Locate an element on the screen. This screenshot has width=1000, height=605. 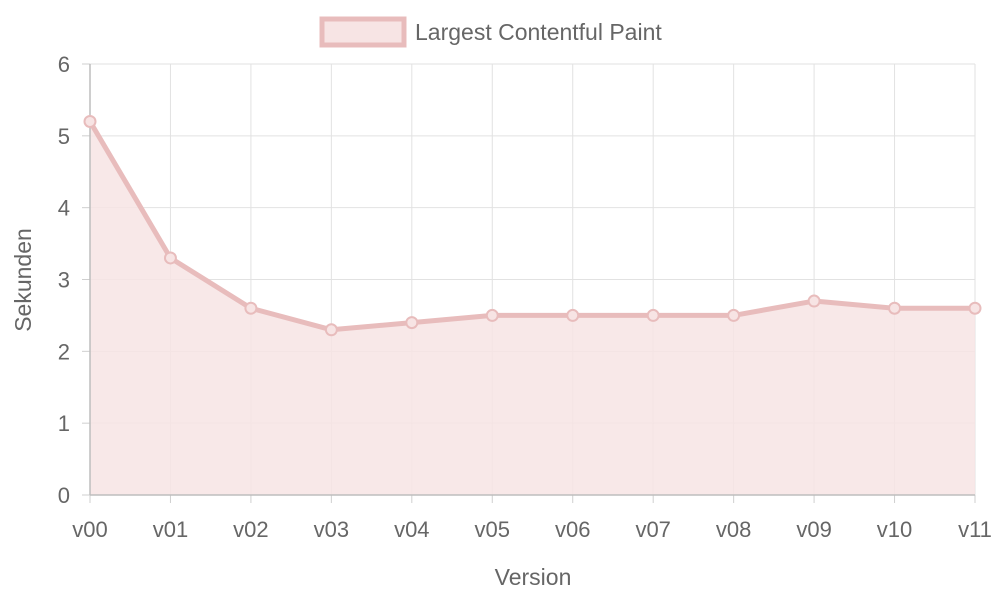
x-tick-label: v05 is located at coordinates (492, 529).